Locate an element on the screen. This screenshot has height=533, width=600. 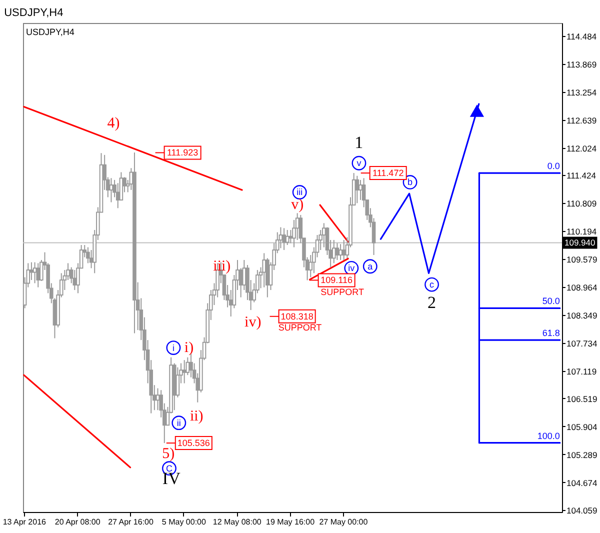
y-tick-label: 107.119 is located at coordinates (581, 371).